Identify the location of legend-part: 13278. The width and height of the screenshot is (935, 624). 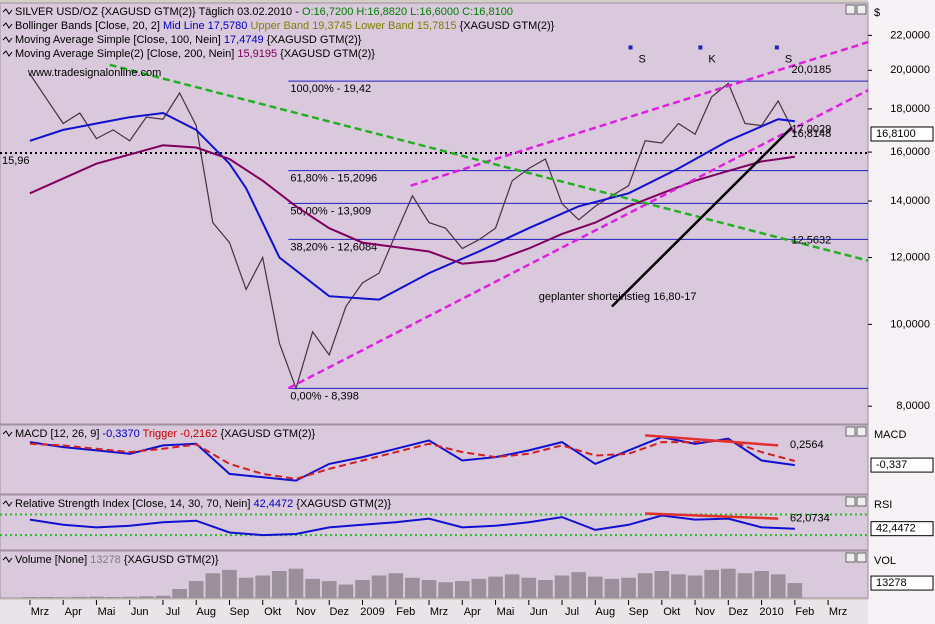
(104, 560).